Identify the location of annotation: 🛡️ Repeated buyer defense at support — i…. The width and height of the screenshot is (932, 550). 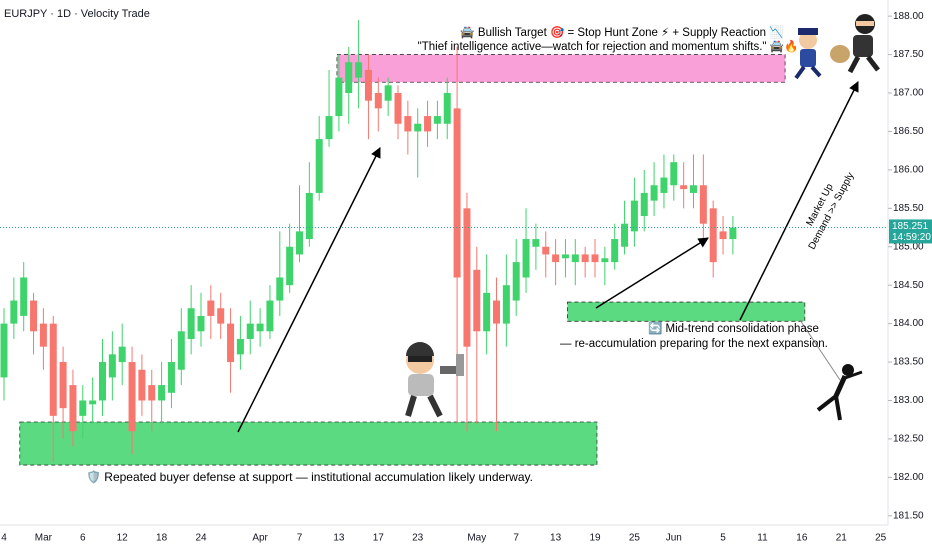
(309, 477).